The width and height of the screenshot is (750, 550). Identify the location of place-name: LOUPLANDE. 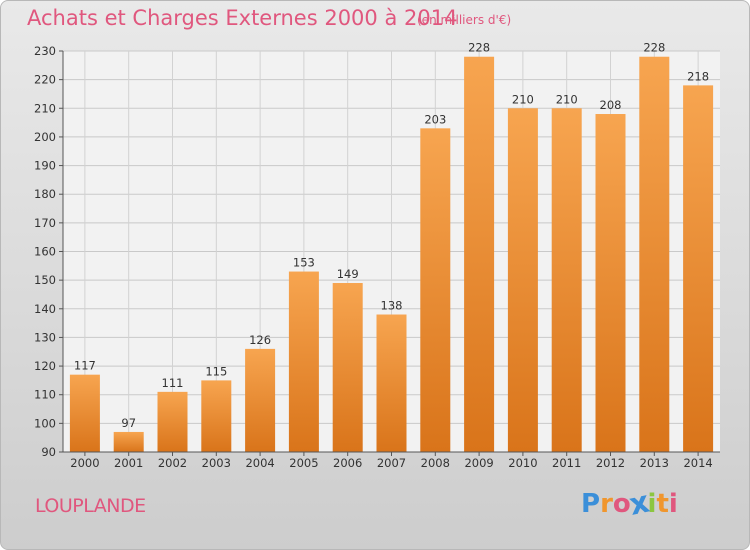
(90, 506).